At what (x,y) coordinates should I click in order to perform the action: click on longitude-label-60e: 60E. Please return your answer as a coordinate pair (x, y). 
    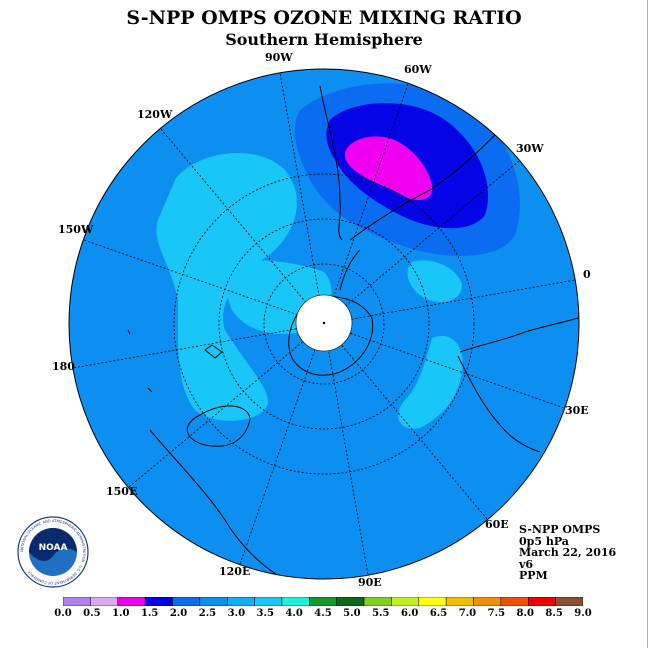
    Looking at the image, I should click on (497, 524).